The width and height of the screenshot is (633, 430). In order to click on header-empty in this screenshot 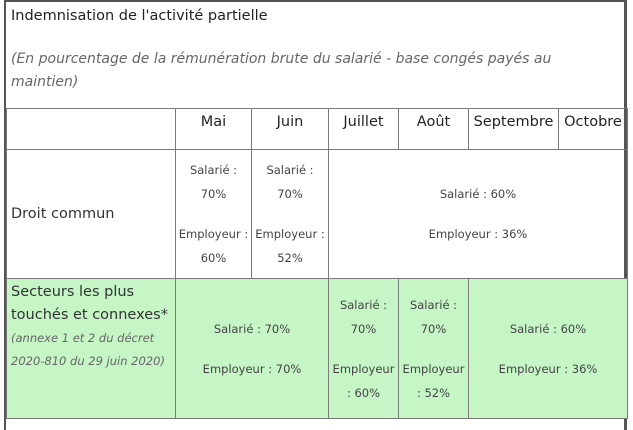, I will do `click(91, 129)`.